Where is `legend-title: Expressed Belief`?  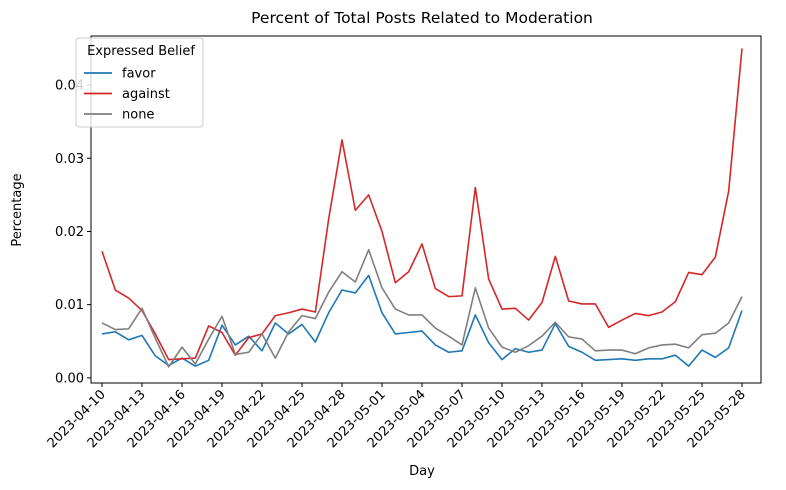
legend-title: Expressed Belief is located at coordinates (141, 51).